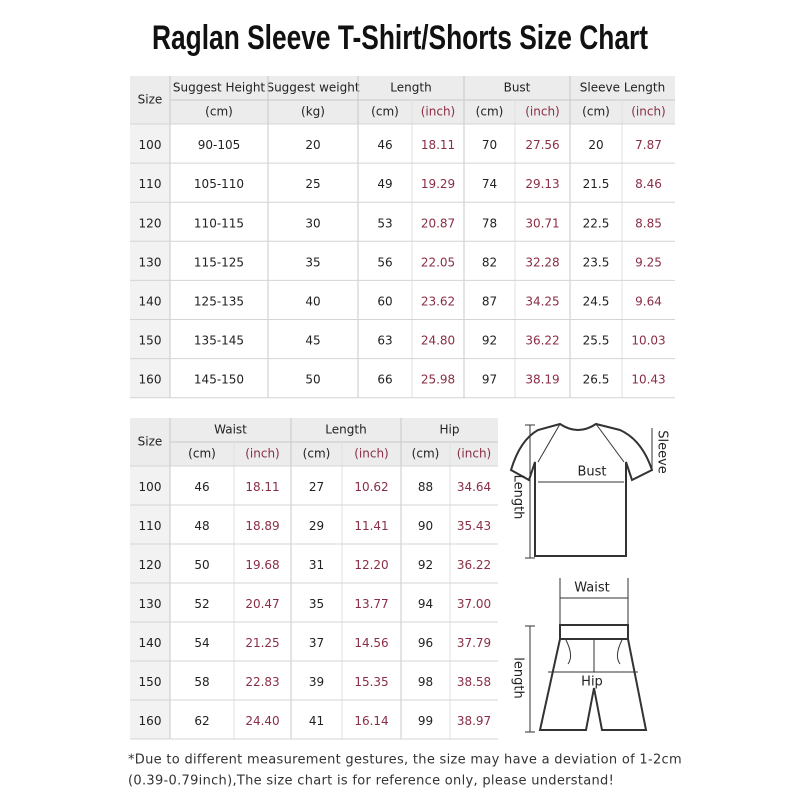  Describe the element at coordinates (438, 184) in the screenshot. I see `data-cell: 19.29` at that location.